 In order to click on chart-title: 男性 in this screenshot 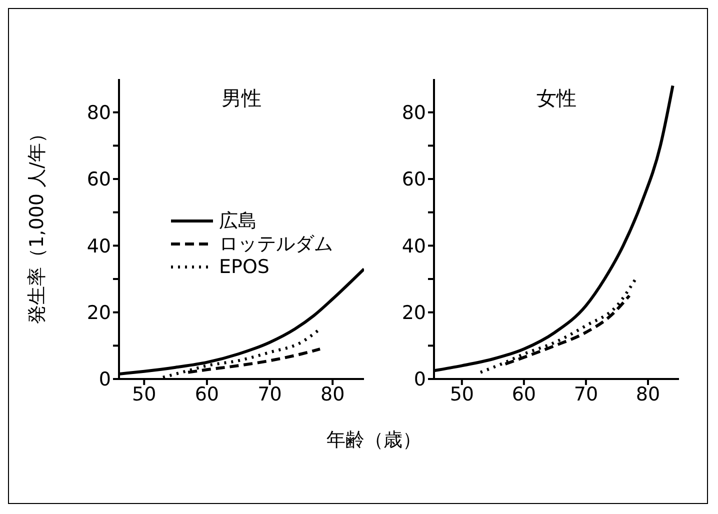, I will do `click(241, 98)`.